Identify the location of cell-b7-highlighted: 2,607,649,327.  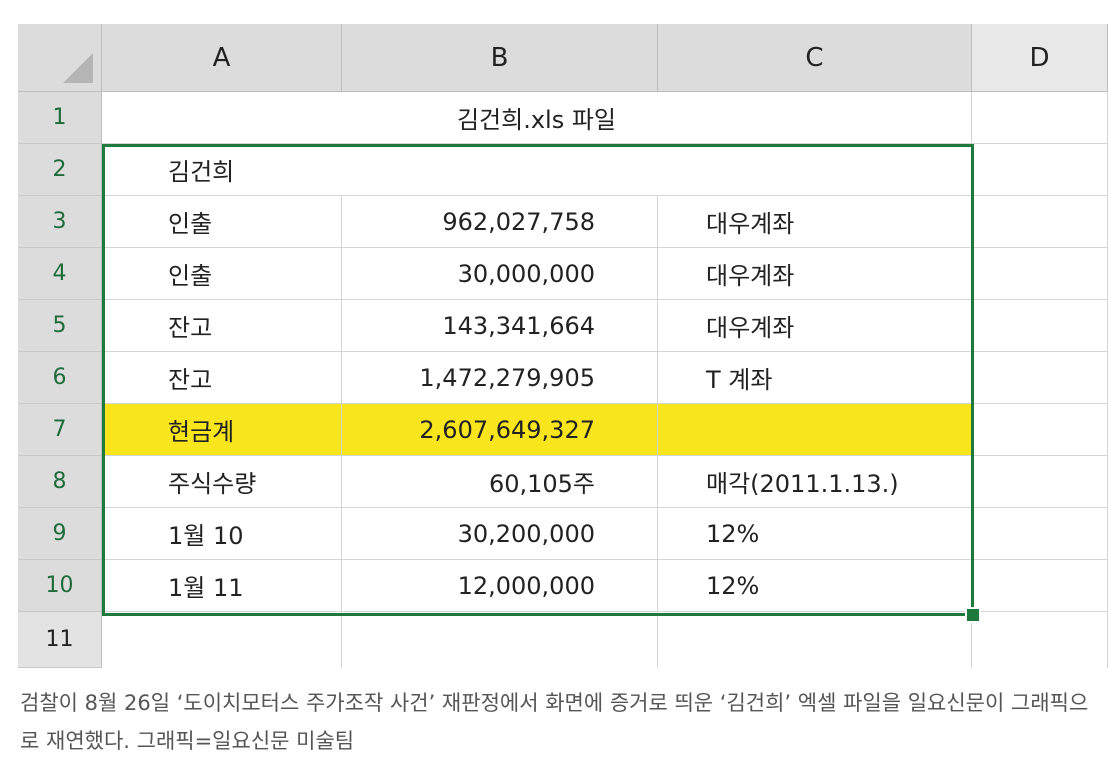
(500, 430).